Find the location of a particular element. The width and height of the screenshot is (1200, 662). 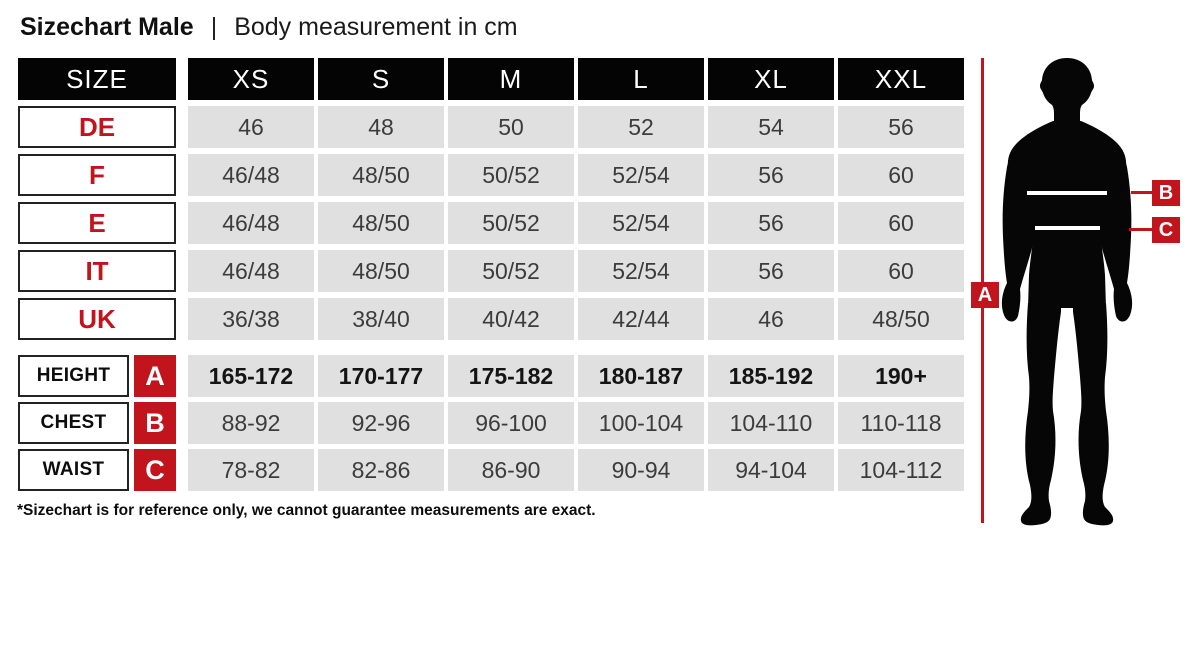

table-cell: 110-118 is located at coordinates (901, 423).